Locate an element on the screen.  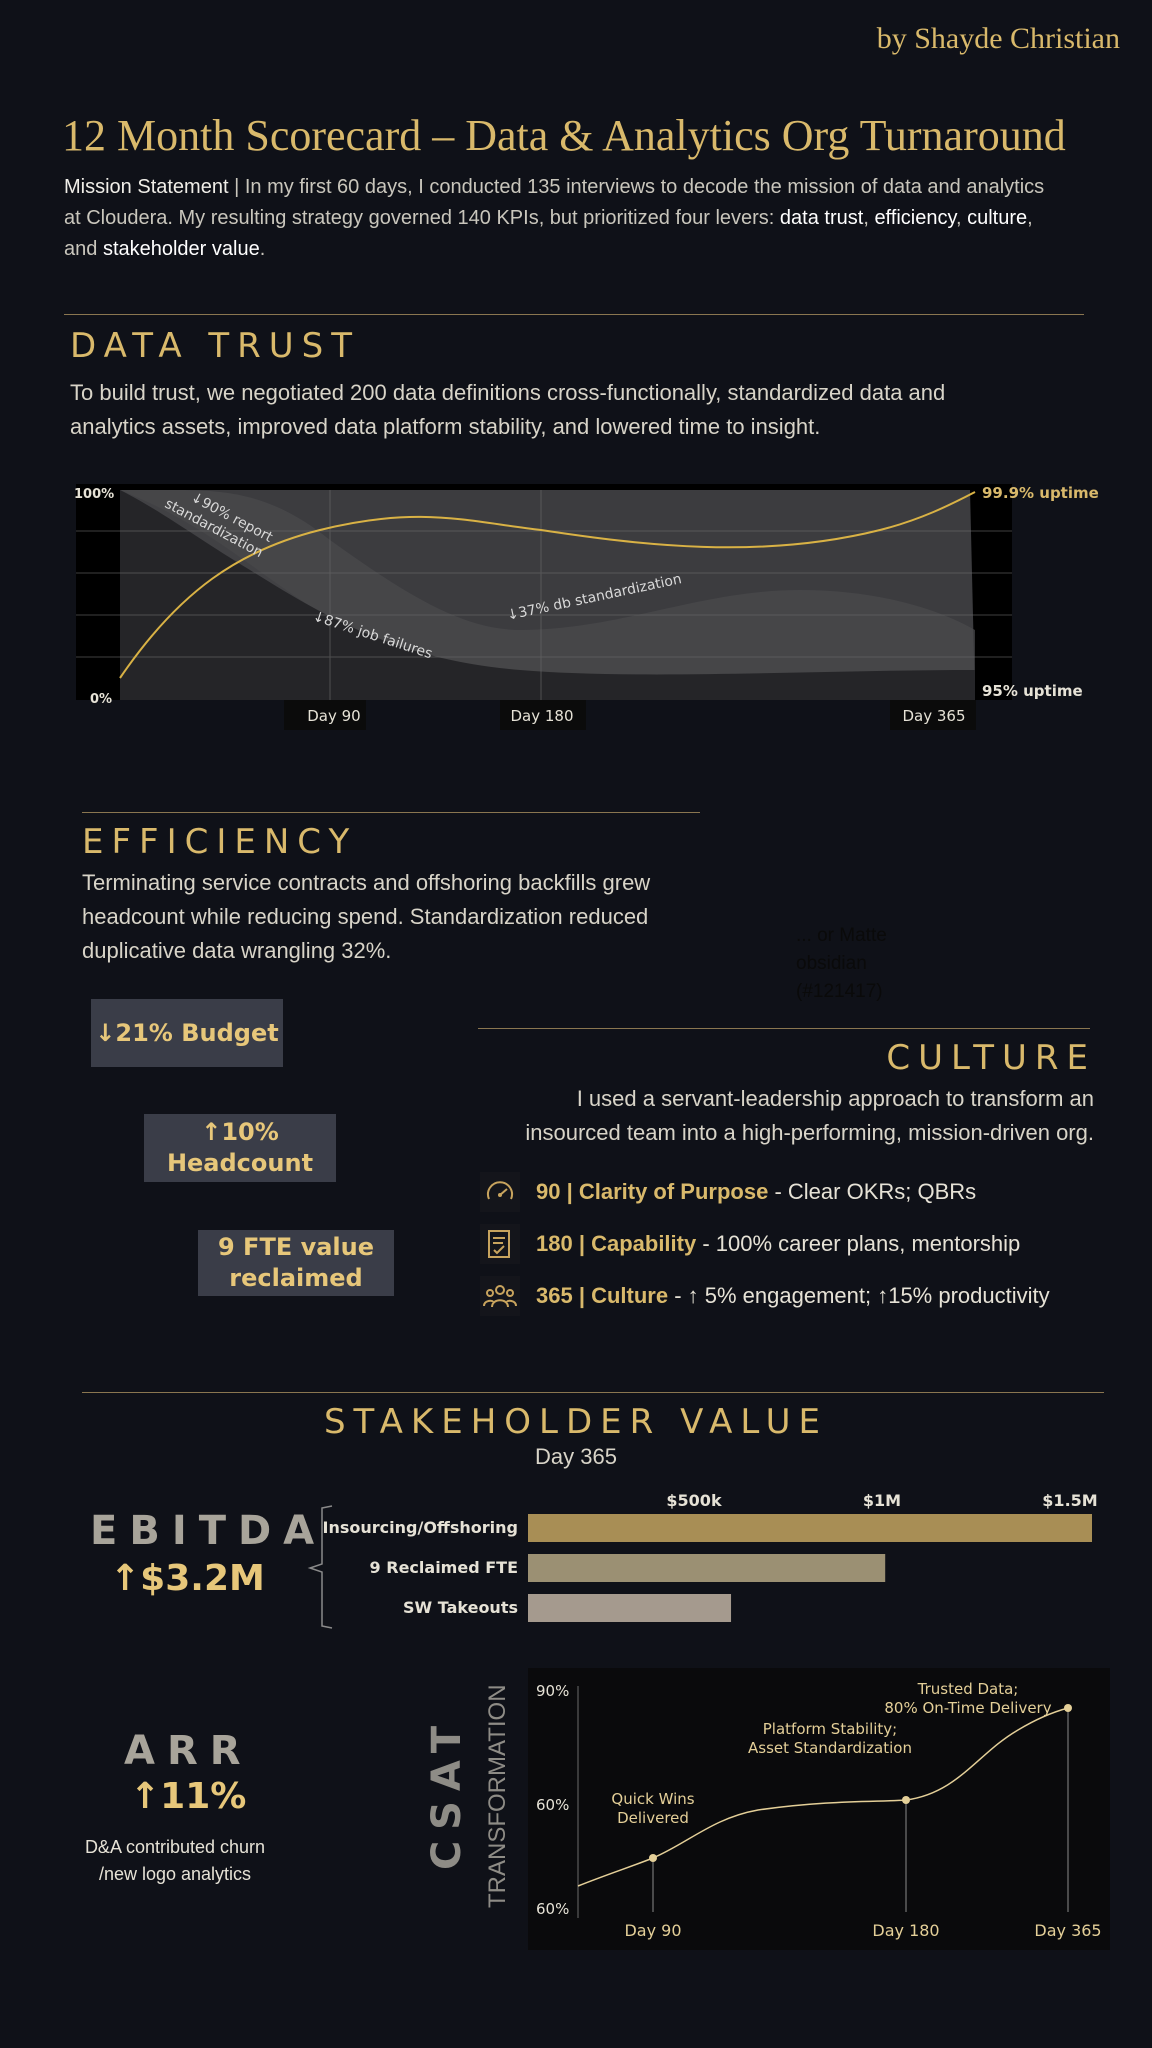
csat-y-tick-top: 90% is located at coordinates (552, 1691).